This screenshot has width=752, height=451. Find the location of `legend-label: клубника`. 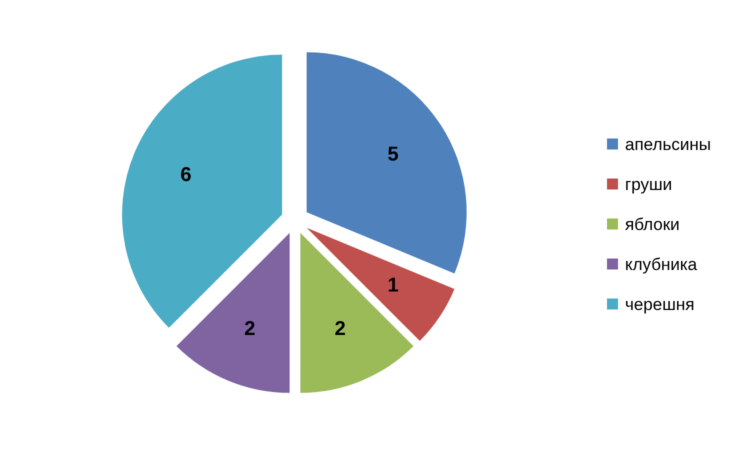

legend-label: клубника is located at coordinates (661, 264).